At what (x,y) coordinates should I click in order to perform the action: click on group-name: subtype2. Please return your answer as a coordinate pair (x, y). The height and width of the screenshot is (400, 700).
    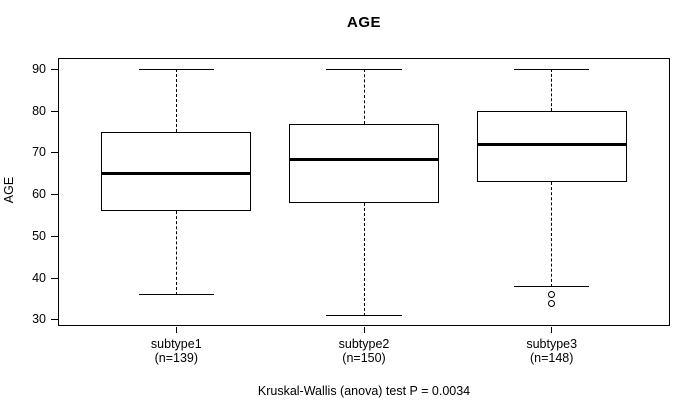
    Looking at the image, I should click on (364, 344).